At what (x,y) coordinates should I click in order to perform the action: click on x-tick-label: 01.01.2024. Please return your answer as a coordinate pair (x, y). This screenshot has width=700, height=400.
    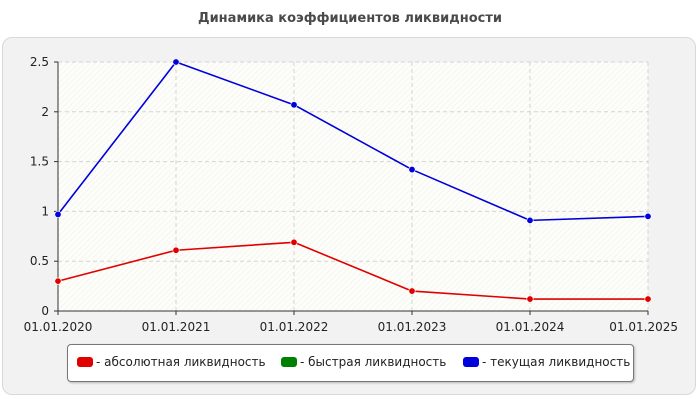
    Looking at the image, I should click on (530, 327).